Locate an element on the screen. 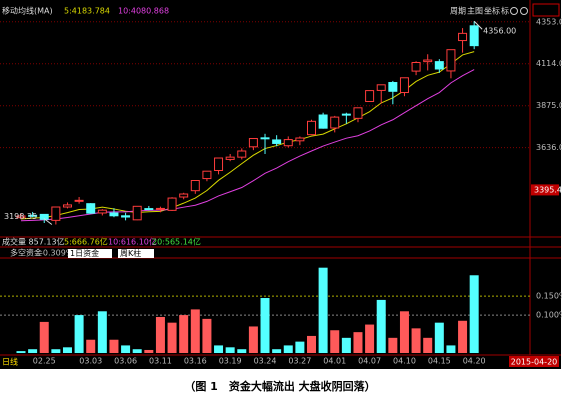 The height and width of the screenshot is (403, 562). toolbar-item: 标 is located at coordinates (505, 11).